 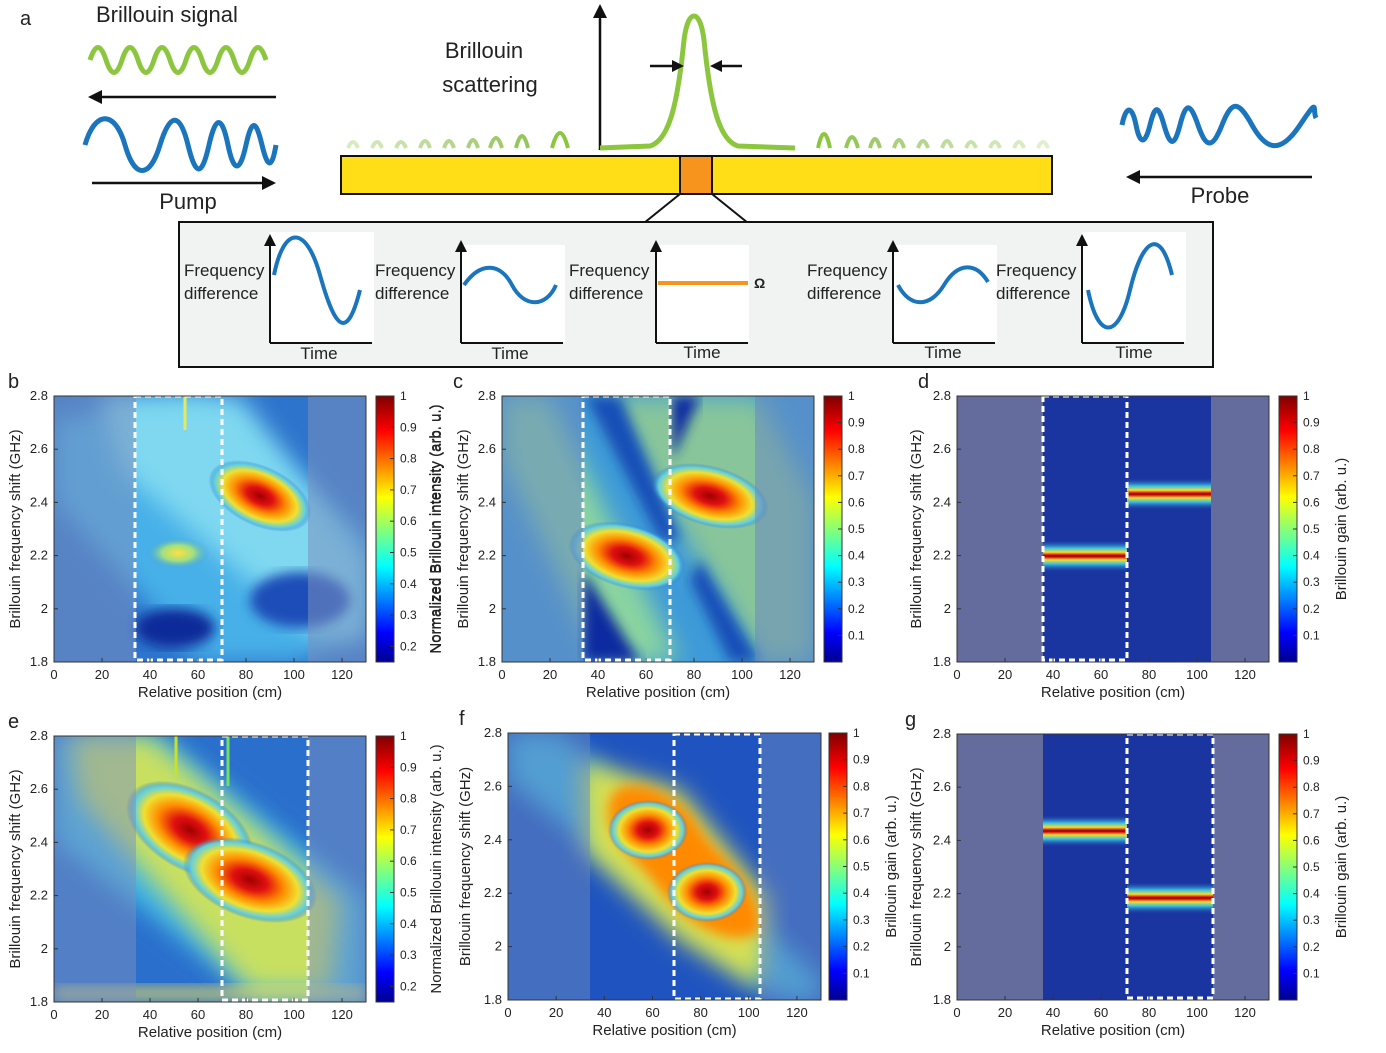 What do you see at coordinates (187, 201) in the screenshot?
I see `pump-label: Pump` at bounding box center [187, 201].